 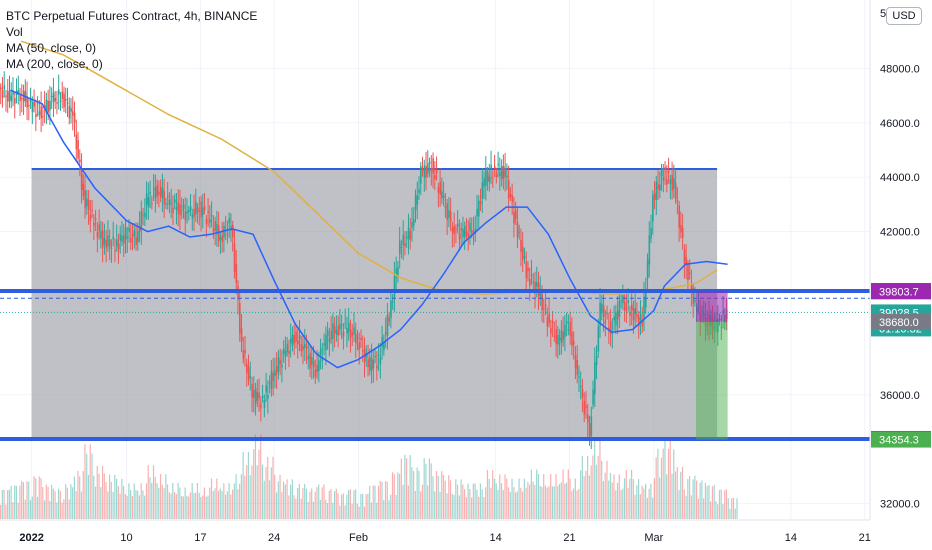 I want to click on x-tick-label: 2022, so click(x=31, y=538).